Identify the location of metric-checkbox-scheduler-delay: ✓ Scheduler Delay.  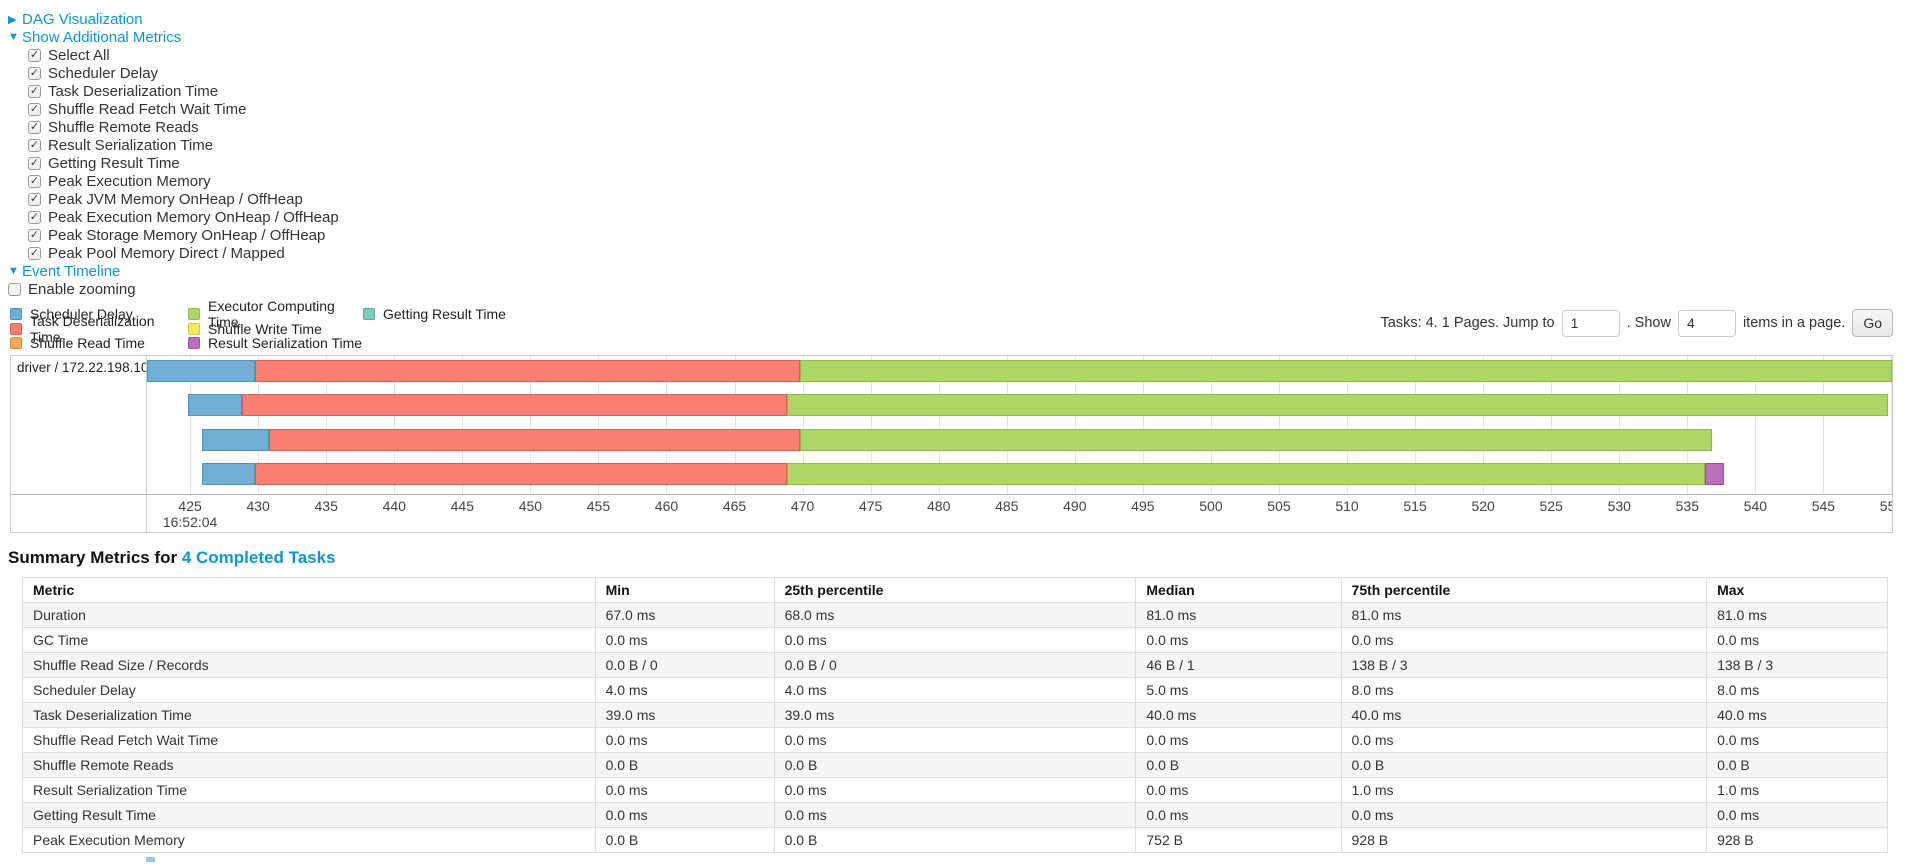
(967, 73).